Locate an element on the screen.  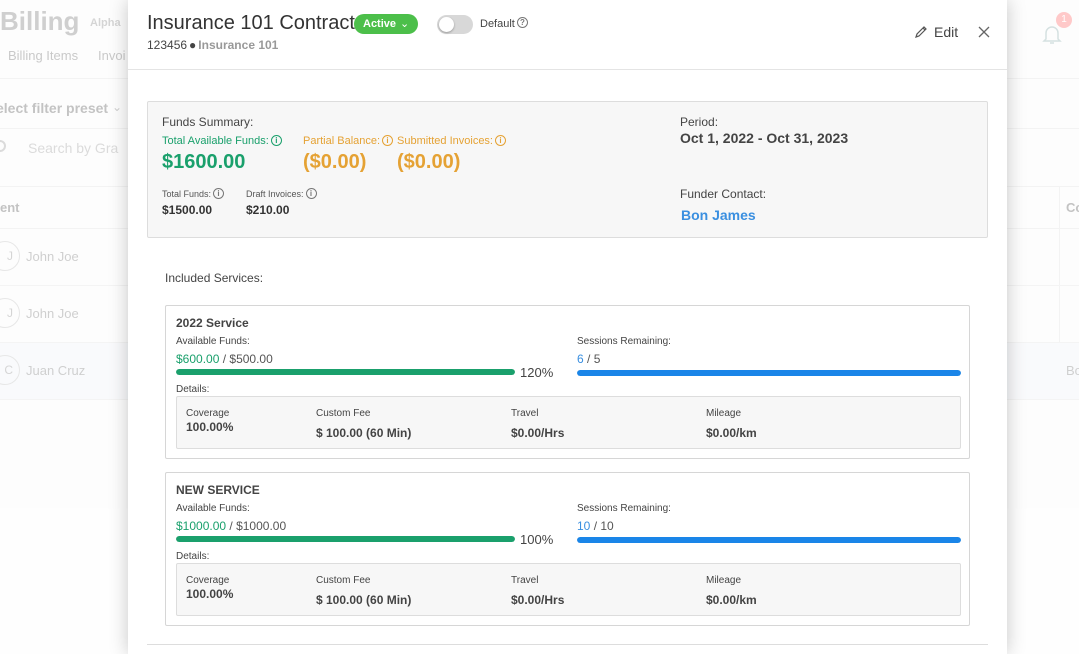
filter-preset-select: elect filter preset is located at coordinates (54, 108).